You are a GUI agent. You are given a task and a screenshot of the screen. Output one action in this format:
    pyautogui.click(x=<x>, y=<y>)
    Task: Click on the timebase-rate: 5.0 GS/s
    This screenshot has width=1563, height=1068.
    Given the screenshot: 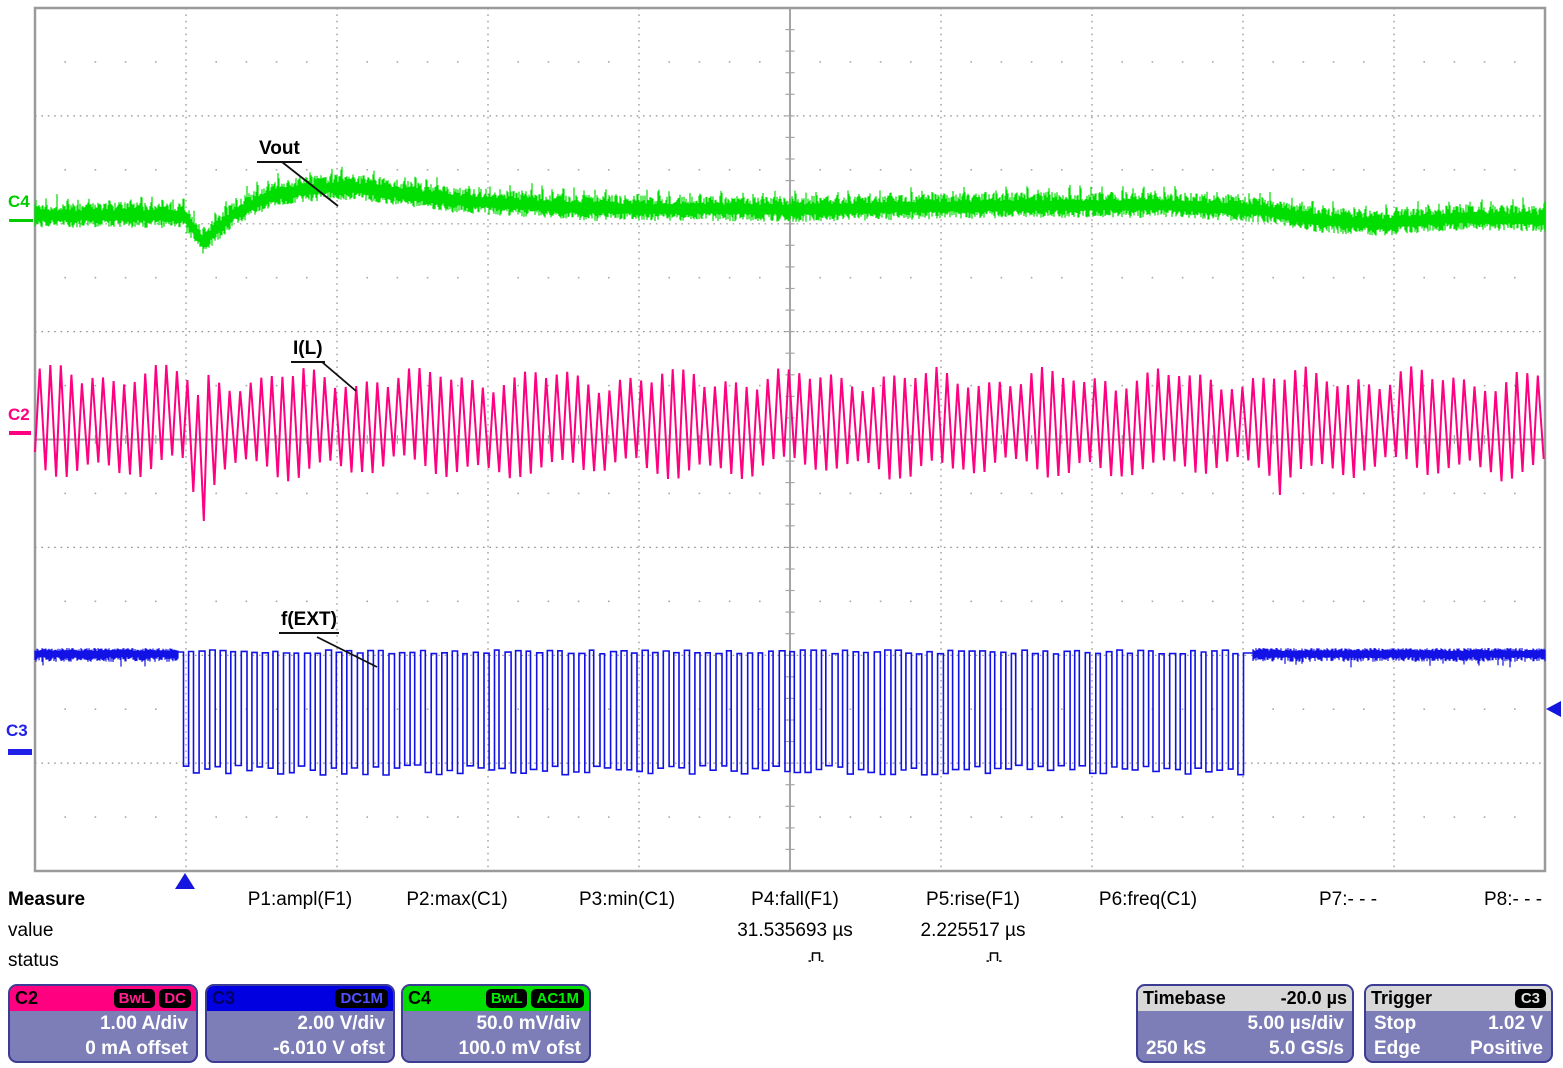 What is the action you would take?
    pyautogui.click(x=1306, y=1048)
    